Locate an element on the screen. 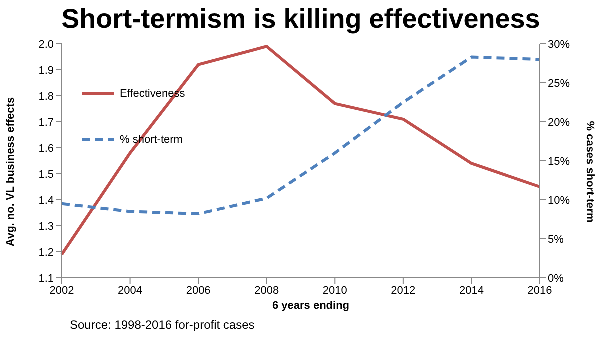 This screenshot has height=339, width=602. x-tick-label: 2016 is located at coordinates (540, 290).